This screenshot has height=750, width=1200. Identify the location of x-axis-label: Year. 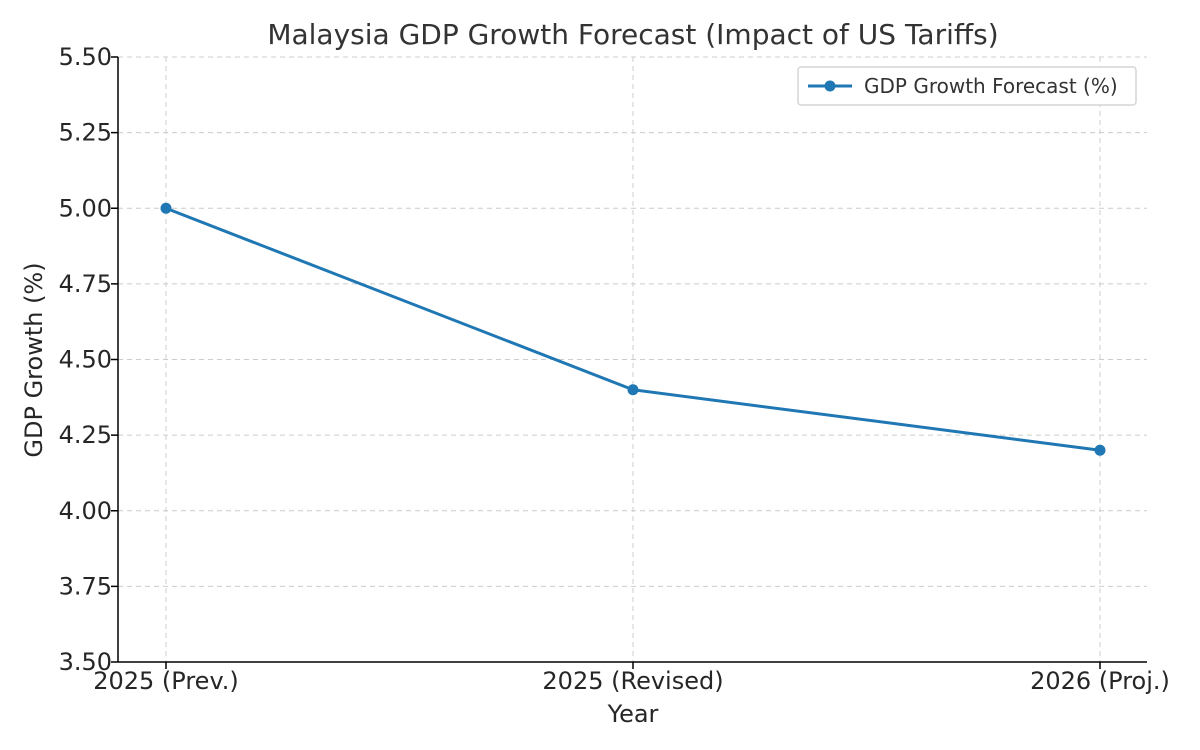
(633, 714).